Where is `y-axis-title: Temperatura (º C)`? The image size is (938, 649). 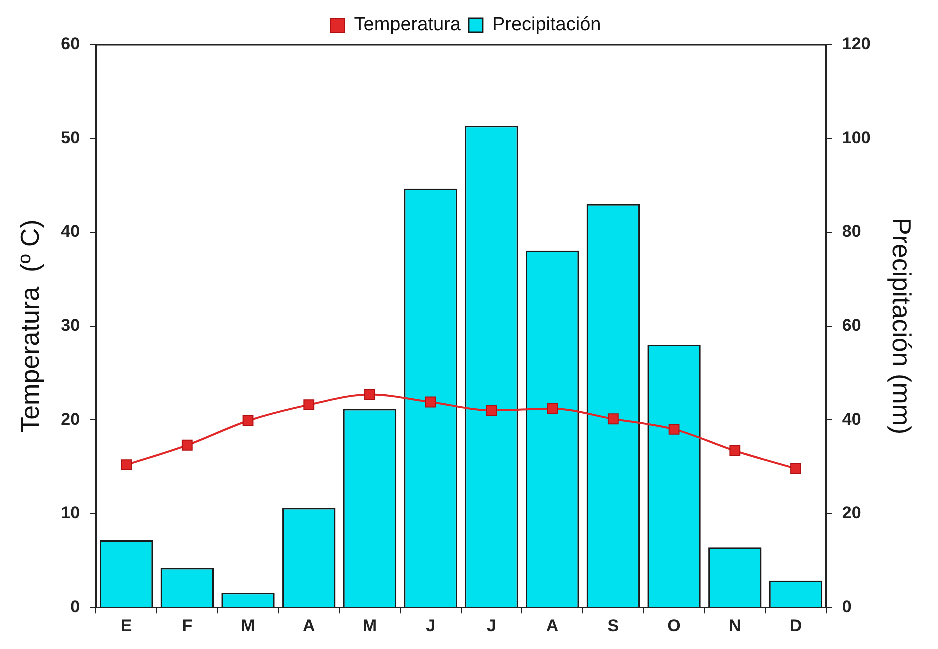 y-axis-title: Temperatura (º C) is located at coordinates (29, 326).